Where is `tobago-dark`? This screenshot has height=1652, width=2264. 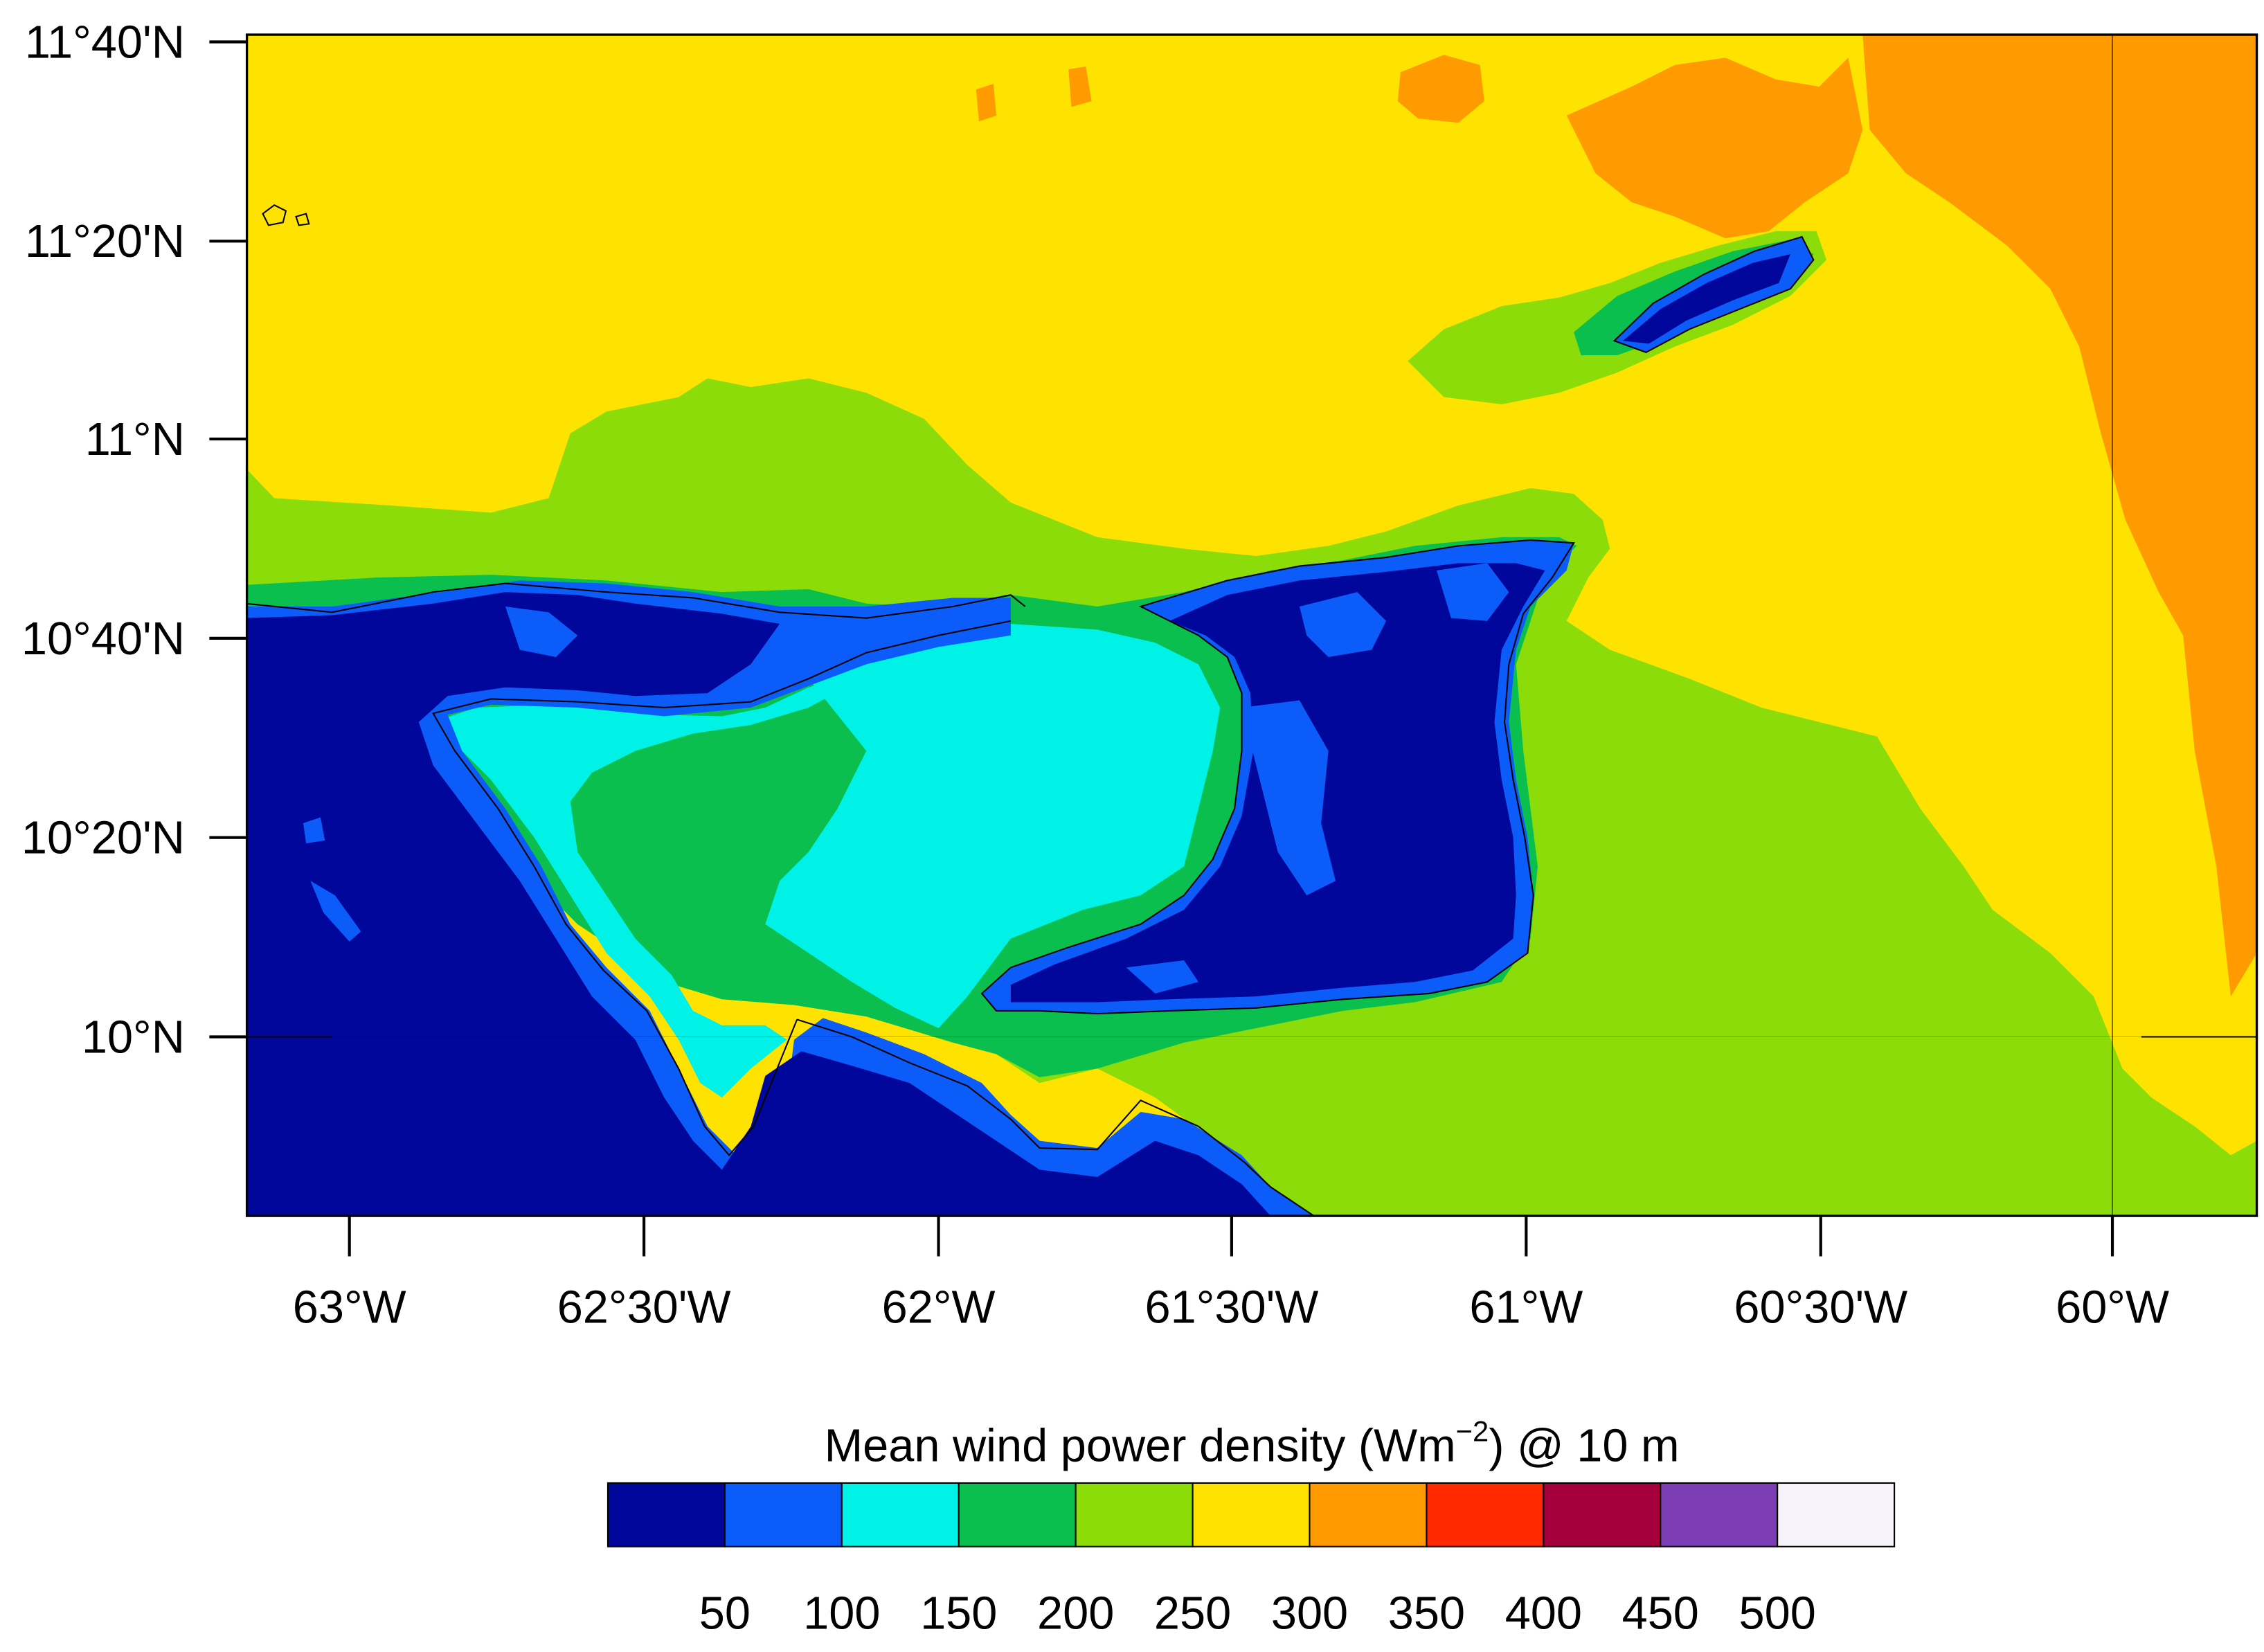 tobago-dark is located at coordinates (1706, 299).